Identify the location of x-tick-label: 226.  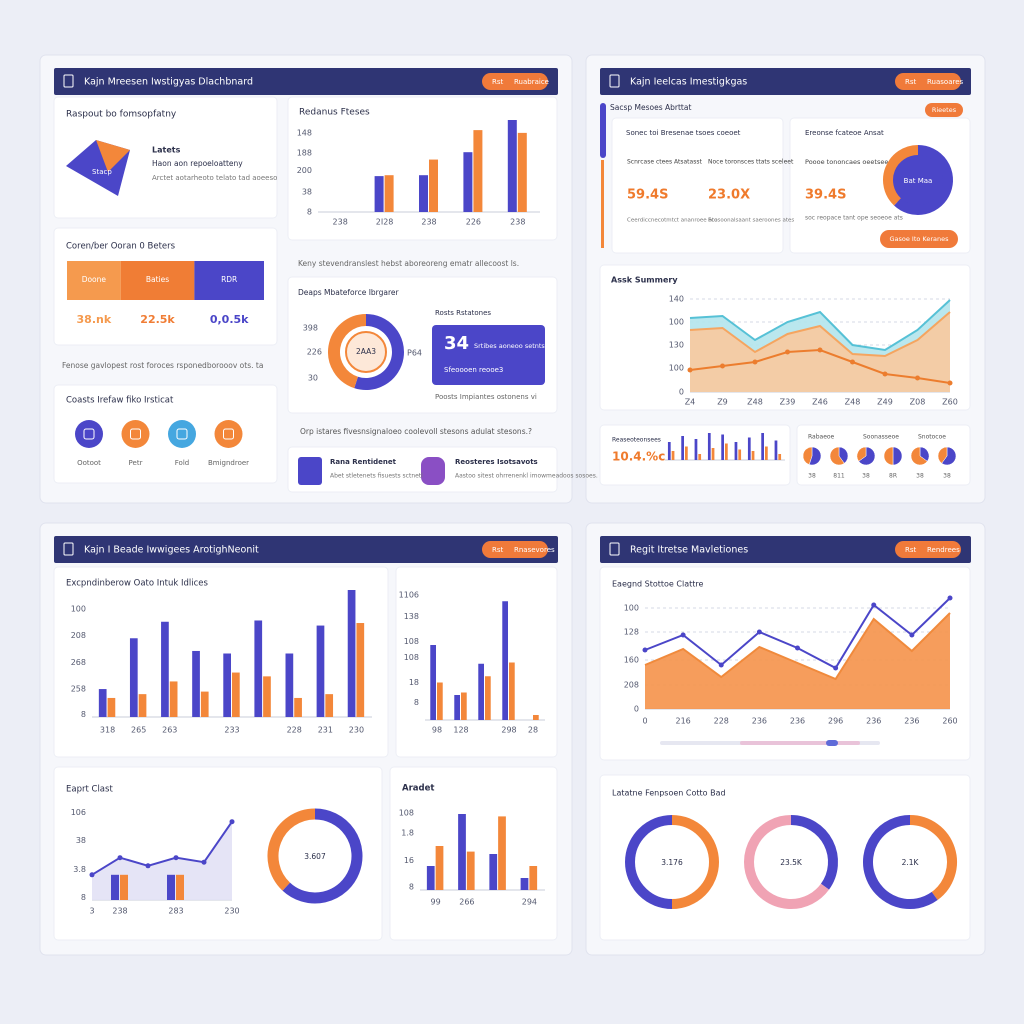
(473, 222).